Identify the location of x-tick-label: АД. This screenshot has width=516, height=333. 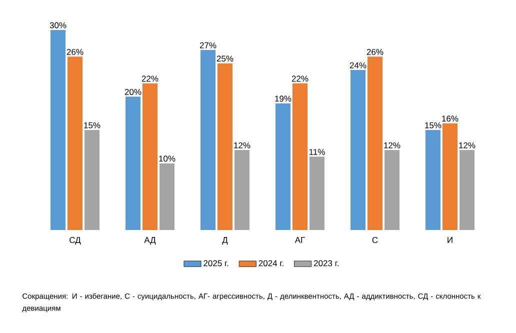
(150, 241).